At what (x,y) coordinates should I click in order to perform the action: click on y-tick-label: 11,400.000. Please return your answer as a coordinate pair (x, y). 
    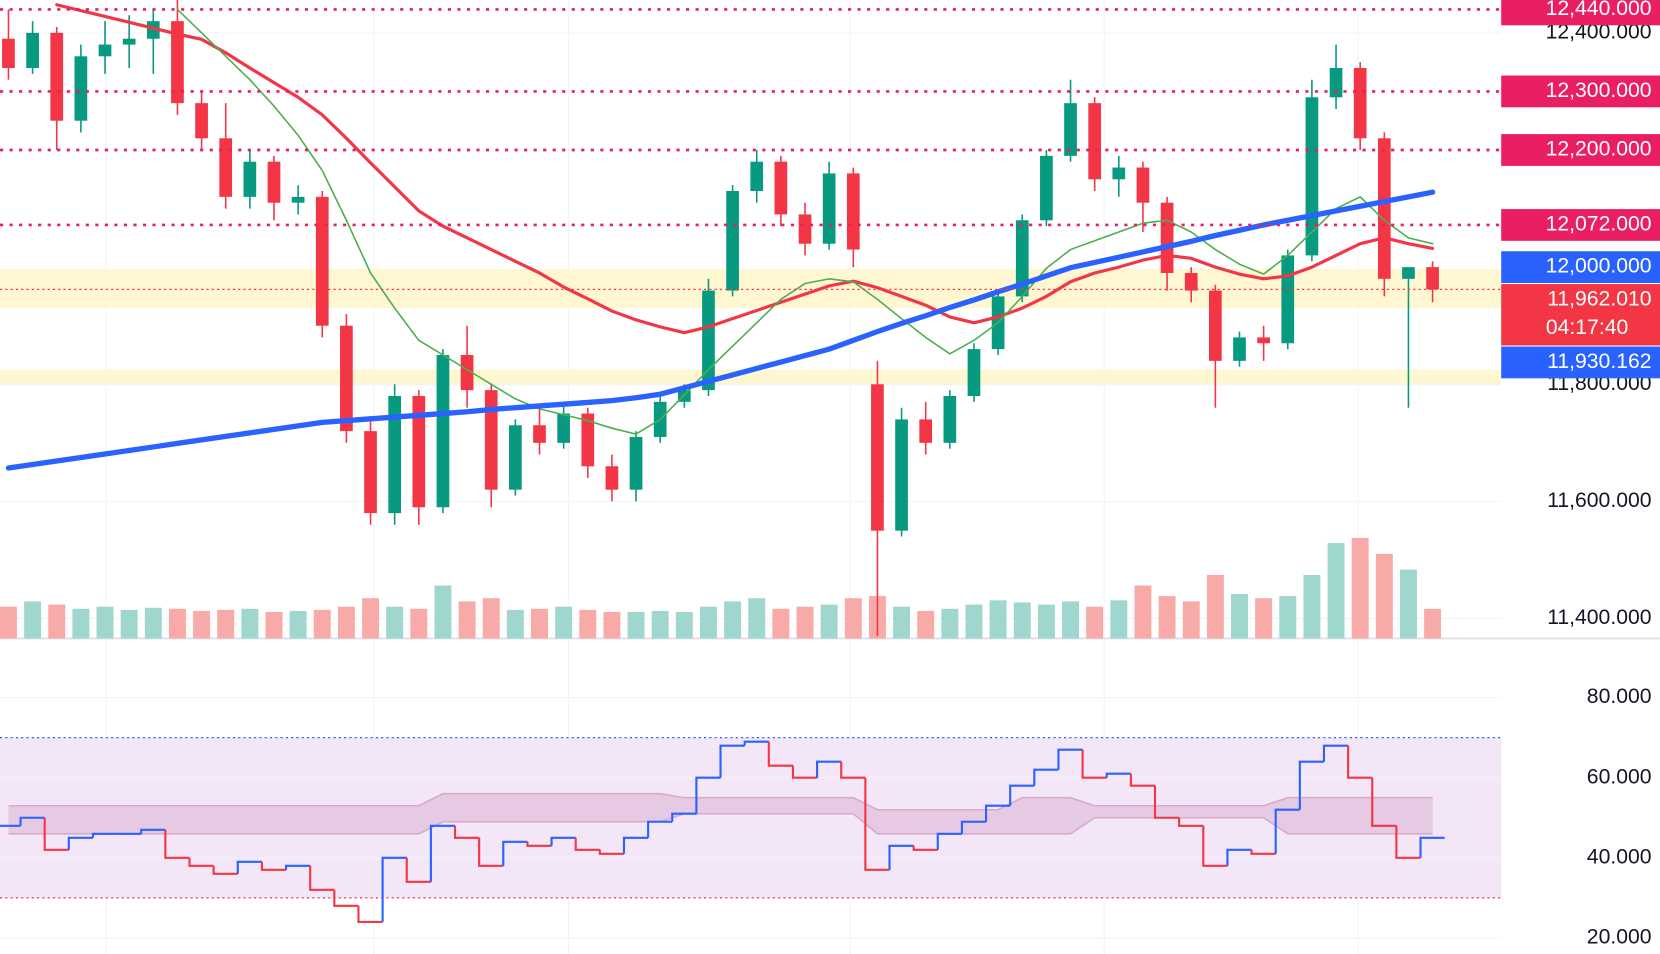
    Looking at the image, I should click on (1599, 617).